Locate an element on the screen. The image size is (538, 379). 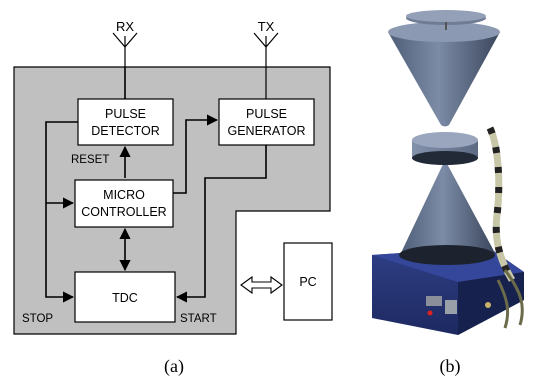
pulse-detector-block: PULSE DETECTOR is located at coordinates (125, 122).